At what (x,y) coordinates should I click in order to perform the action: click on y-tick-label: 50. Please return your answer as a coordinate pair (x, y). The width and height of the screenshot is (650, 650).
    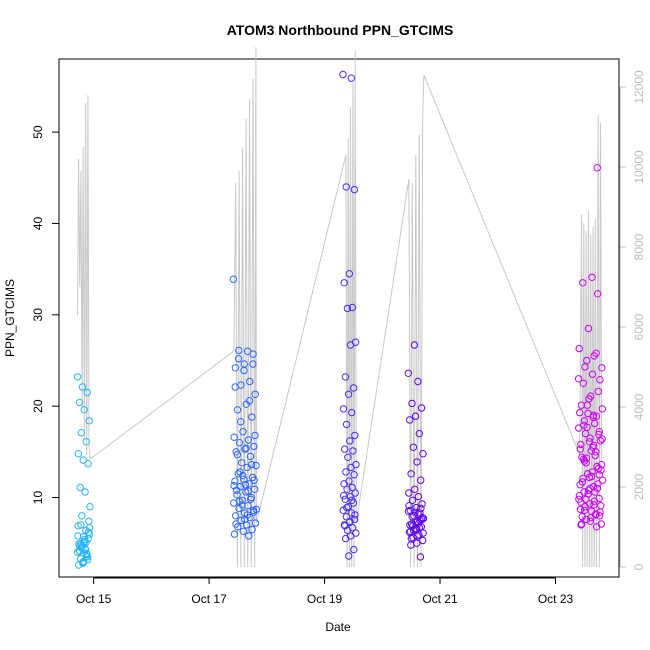
    Looking at the image, I should click on (38, 132).